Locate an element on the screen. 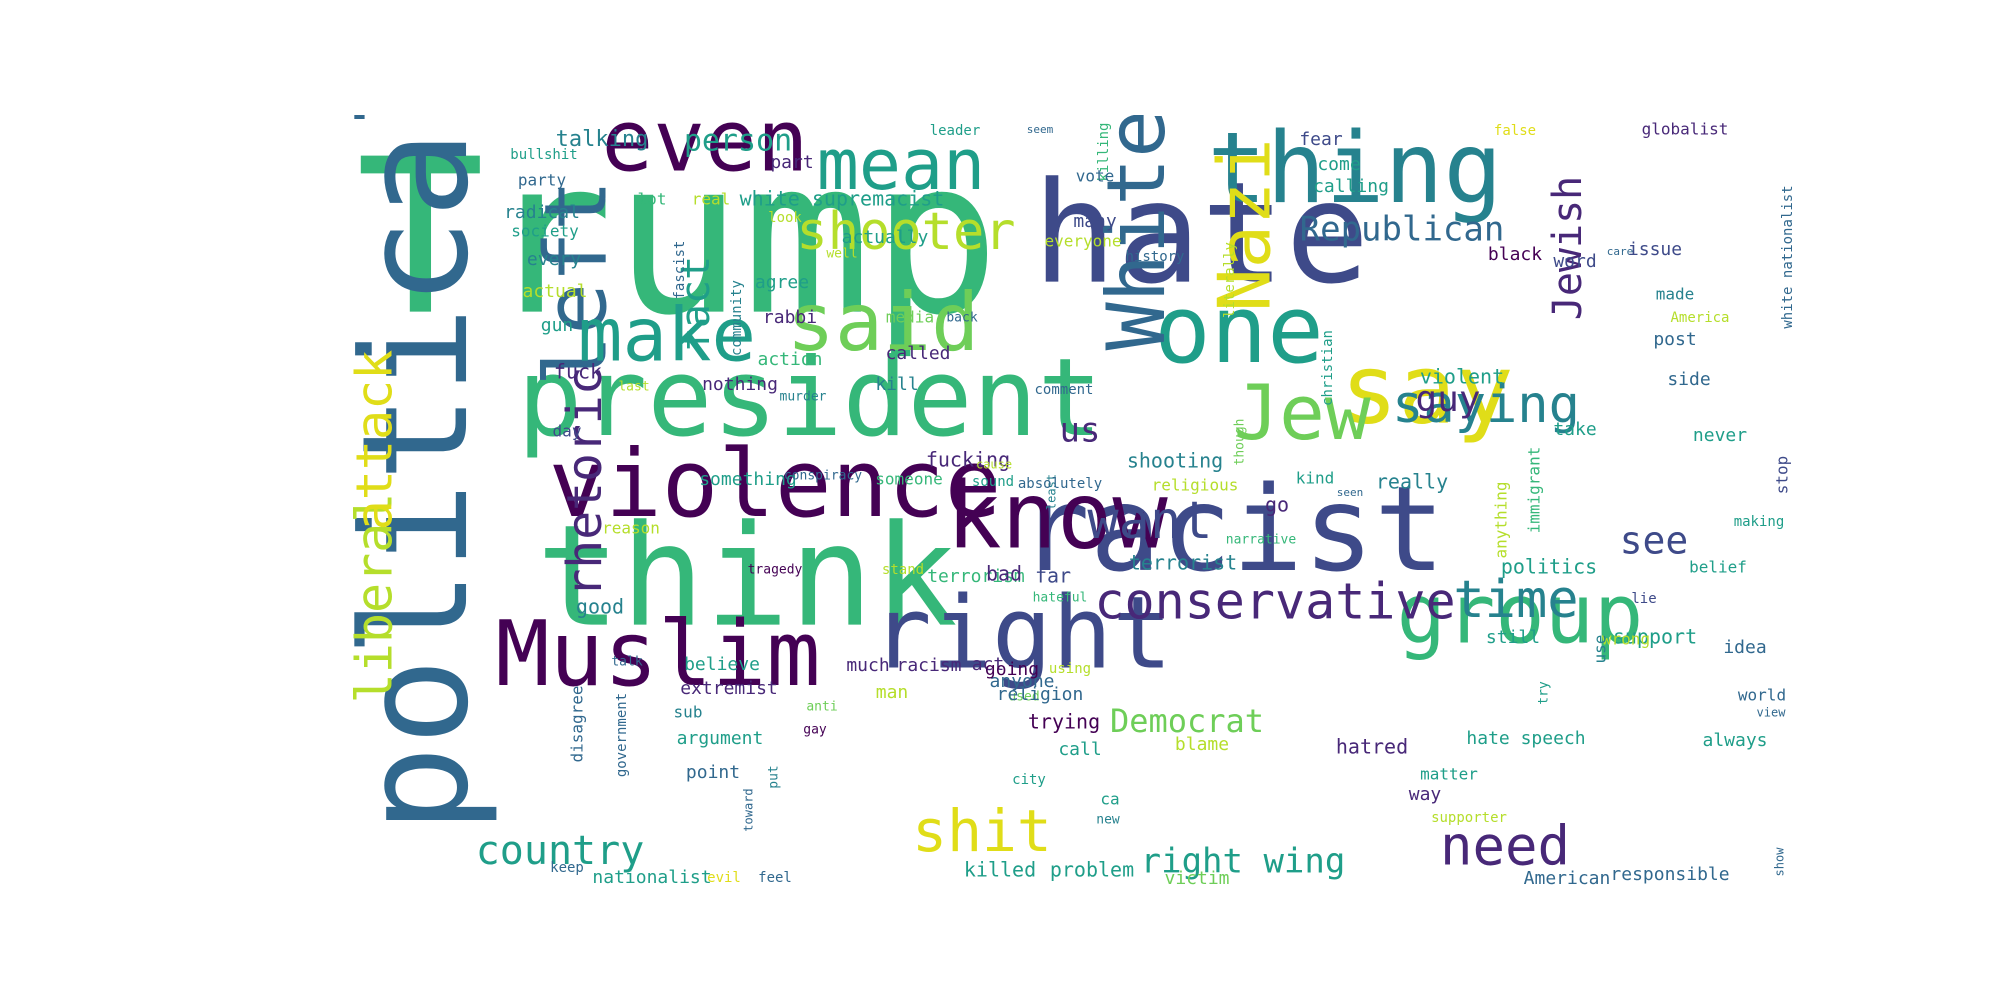 This screenshot has width=2000, height=1000. word-using: using is located at coordinates (1070, 669).